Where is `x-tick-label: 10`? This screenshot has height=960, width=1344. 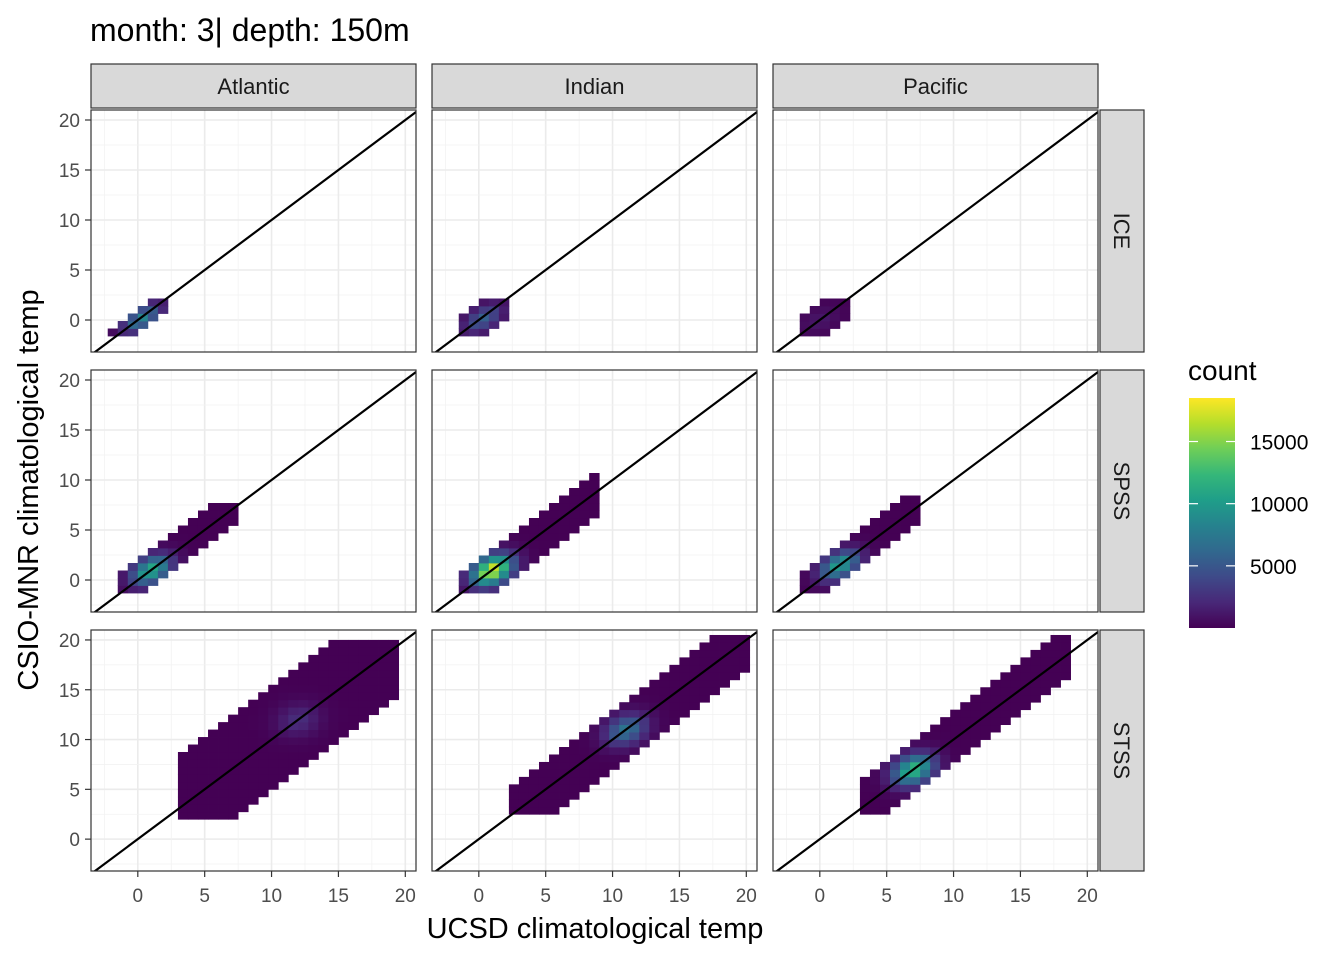 x-tick-label: 10 is located at coordinates (953, 896).